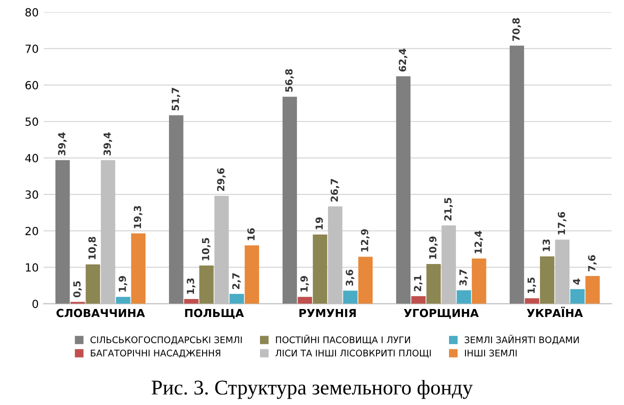 Image resolution: width=624 pixels, height=405 pixels. What do you see at coordinates (479, 242) in the screenshot?
I see `data-label: 12,4` at bounding box center [479, 242].